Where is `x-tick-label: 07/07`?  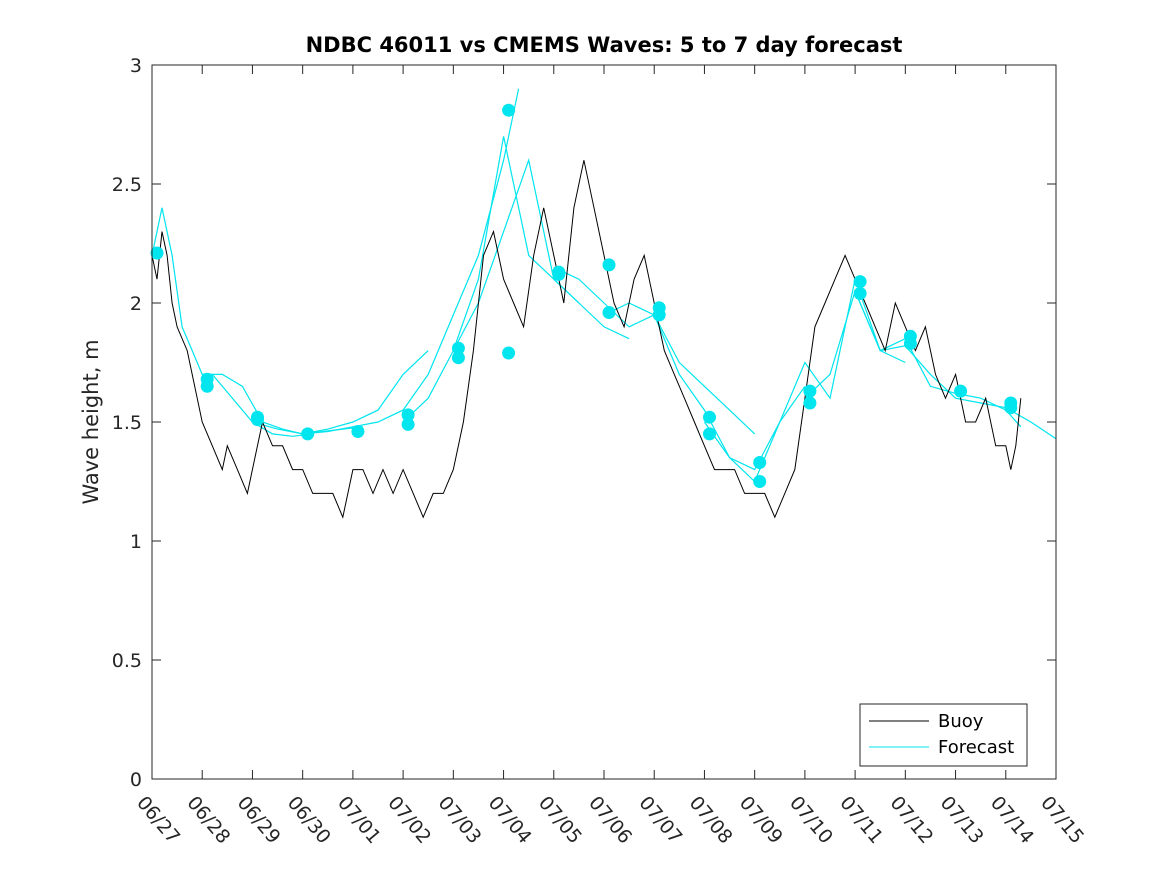 x-tick-label: 07/07 is located at coordinates (660, 820).